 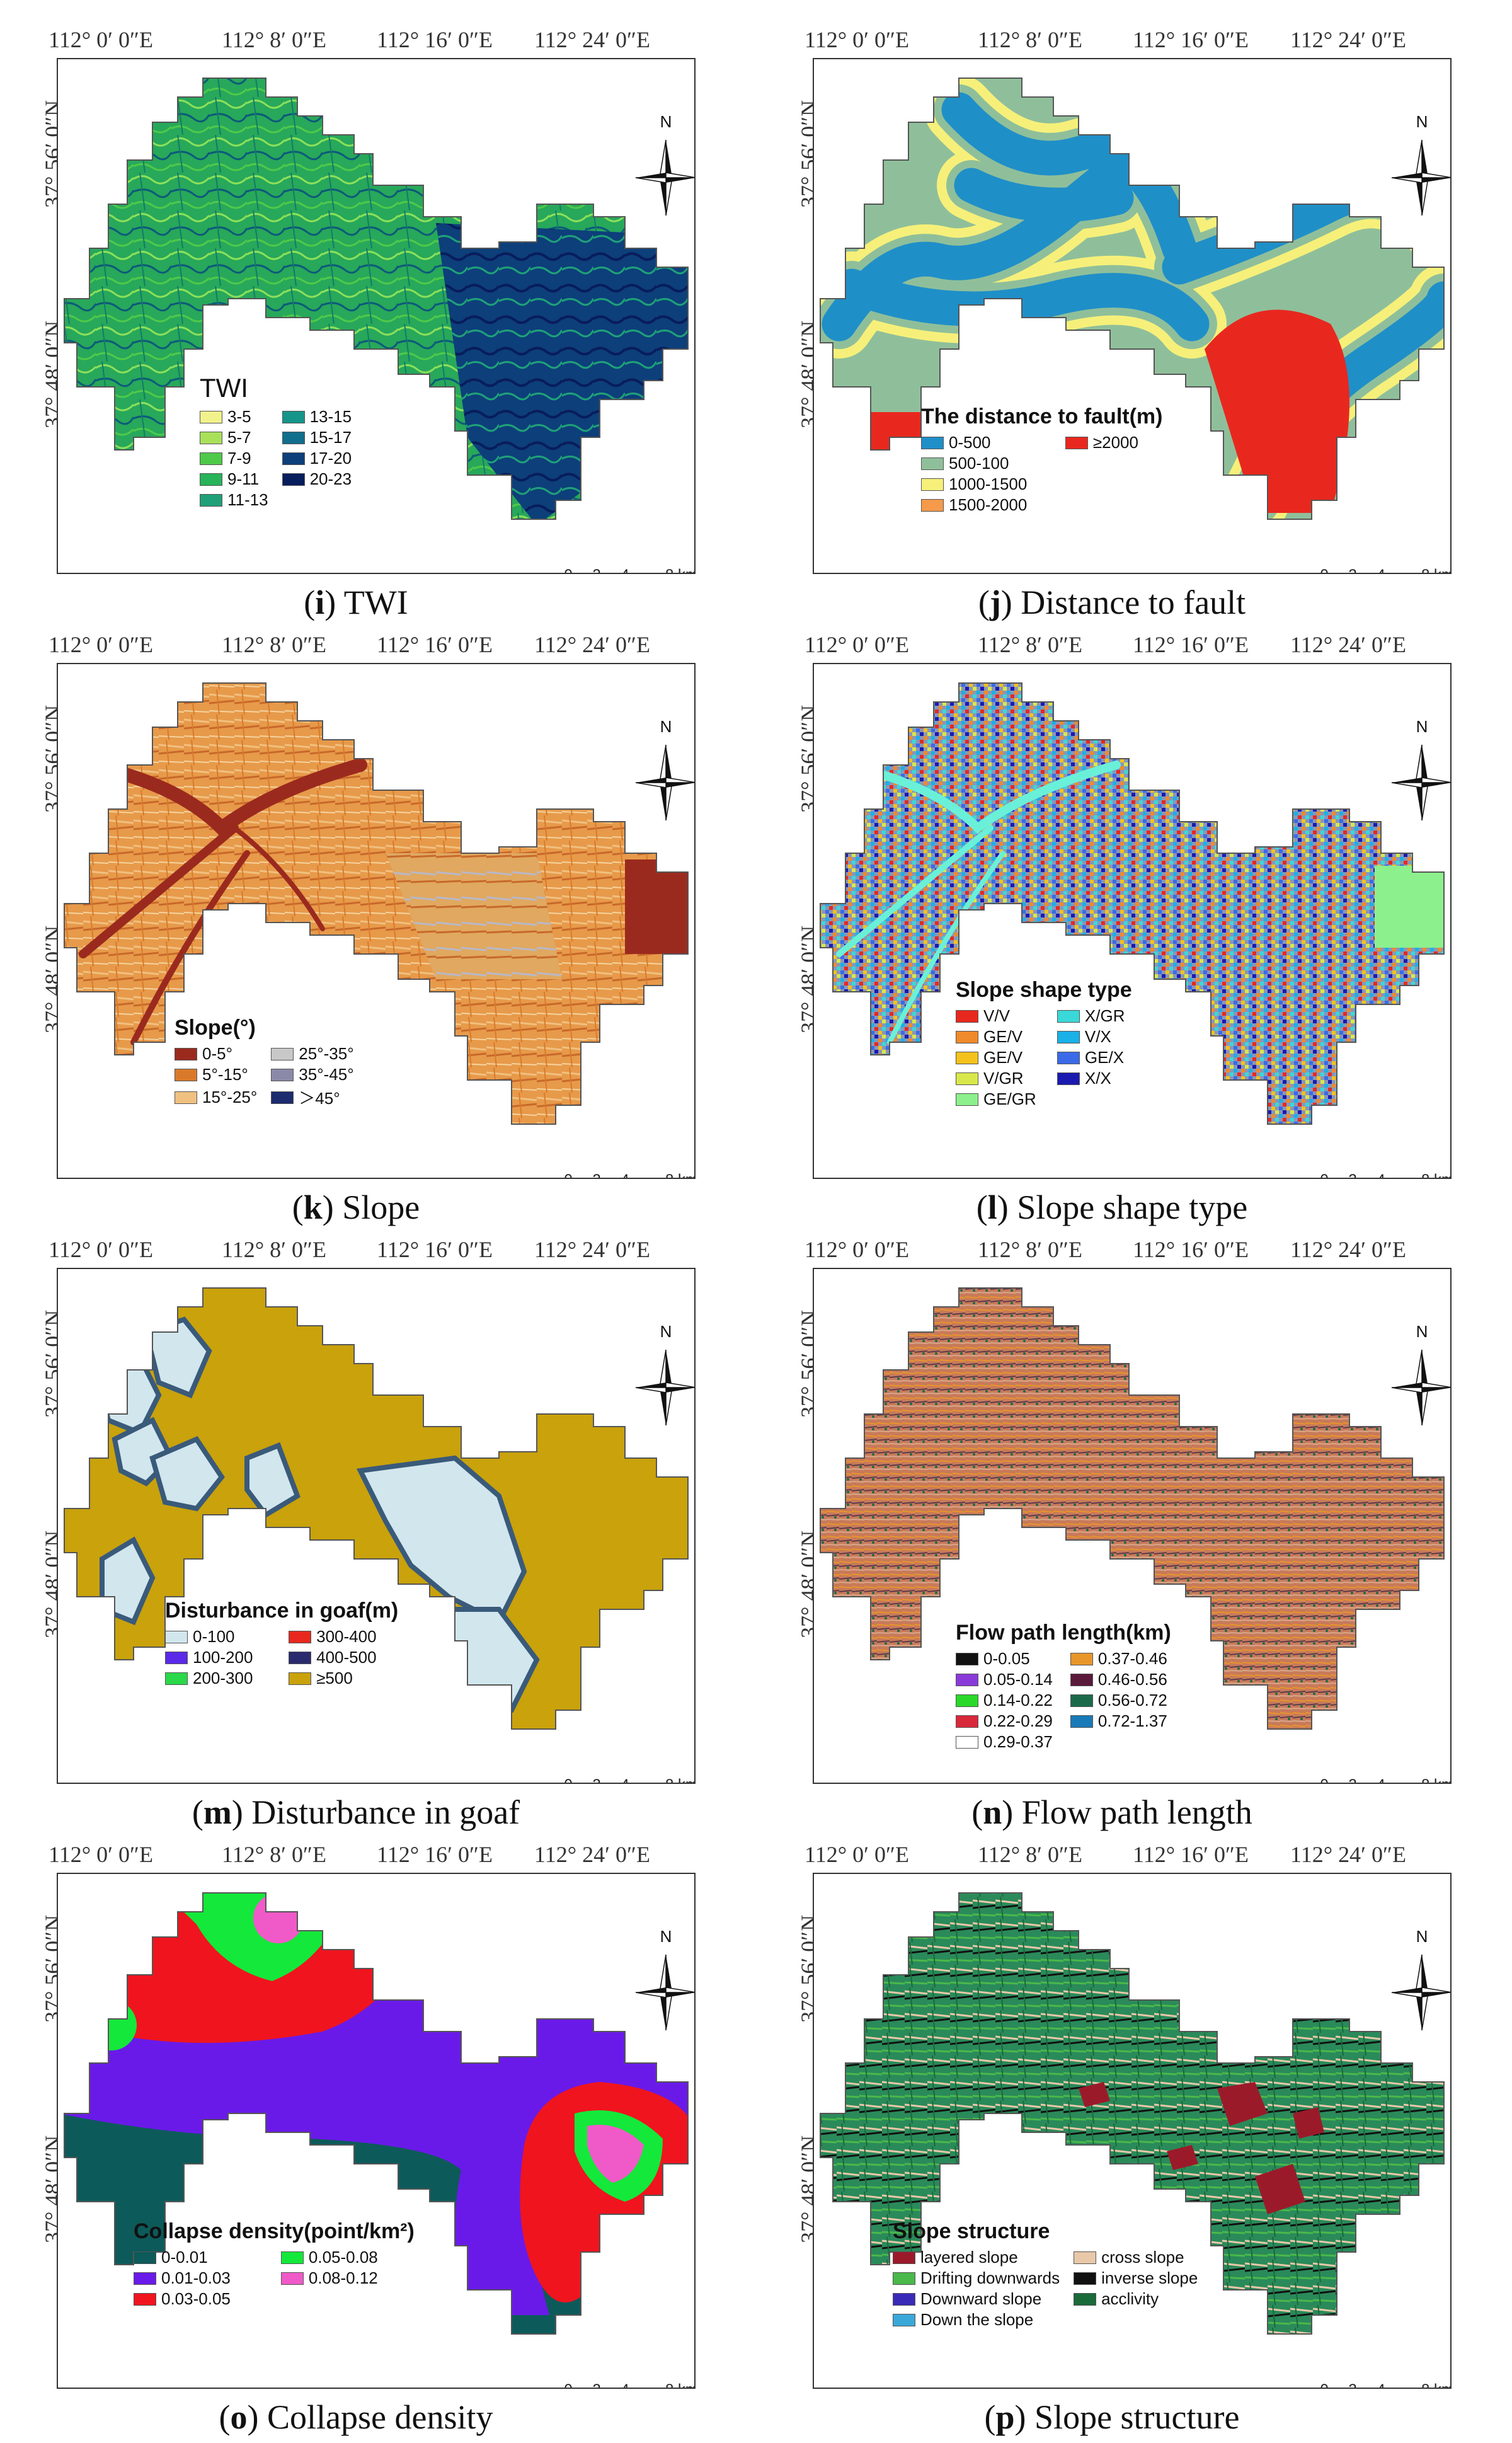 I want to click on legend-label: V/V, so click(x=996, y=1015).